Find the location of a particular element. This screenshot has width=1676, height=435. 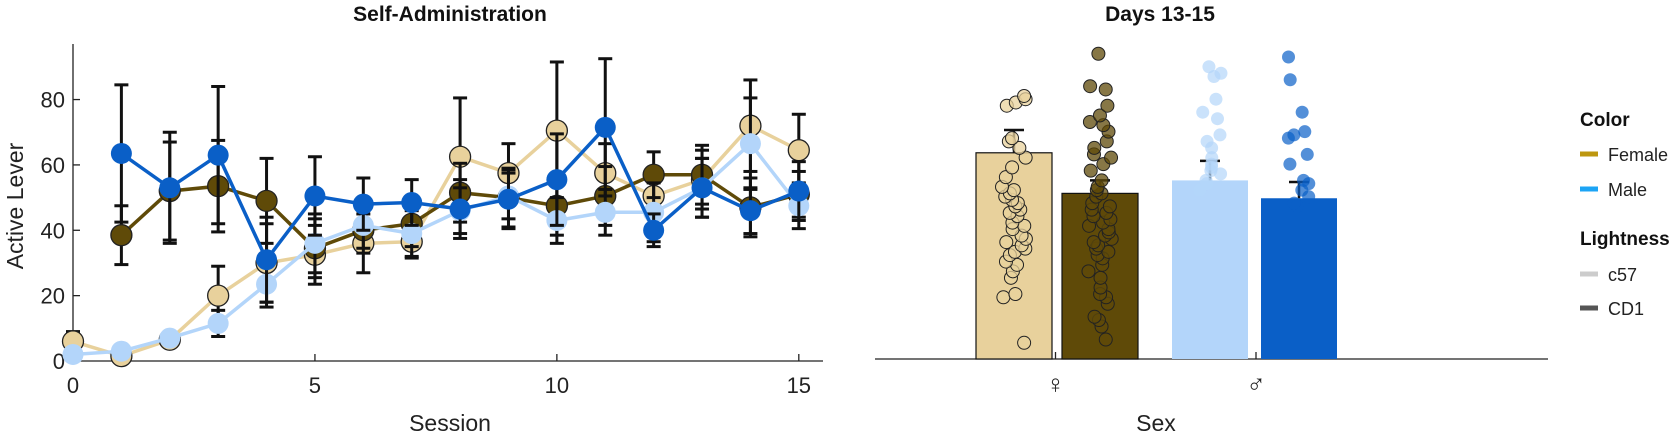

legend-lightness-items: c57 CD1 is located at coordinates (1612, 292).